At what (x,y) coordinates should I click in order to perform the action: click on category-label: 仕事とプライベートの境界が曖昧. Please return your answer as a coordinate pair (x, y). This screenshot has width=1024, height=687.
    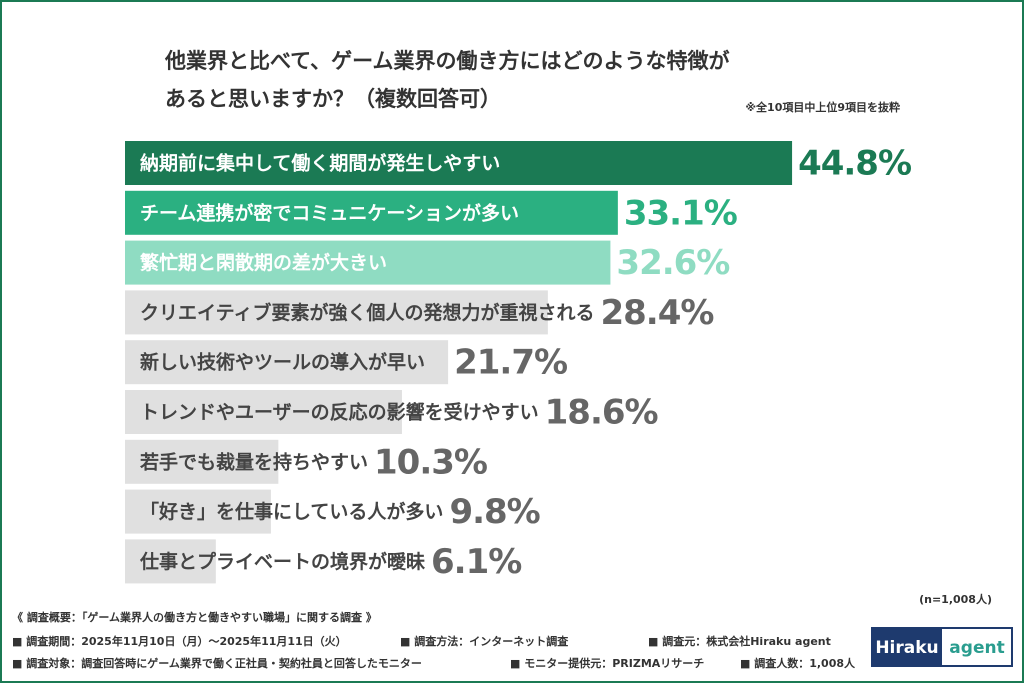
    Looking at the image, I should click on (282, 561).